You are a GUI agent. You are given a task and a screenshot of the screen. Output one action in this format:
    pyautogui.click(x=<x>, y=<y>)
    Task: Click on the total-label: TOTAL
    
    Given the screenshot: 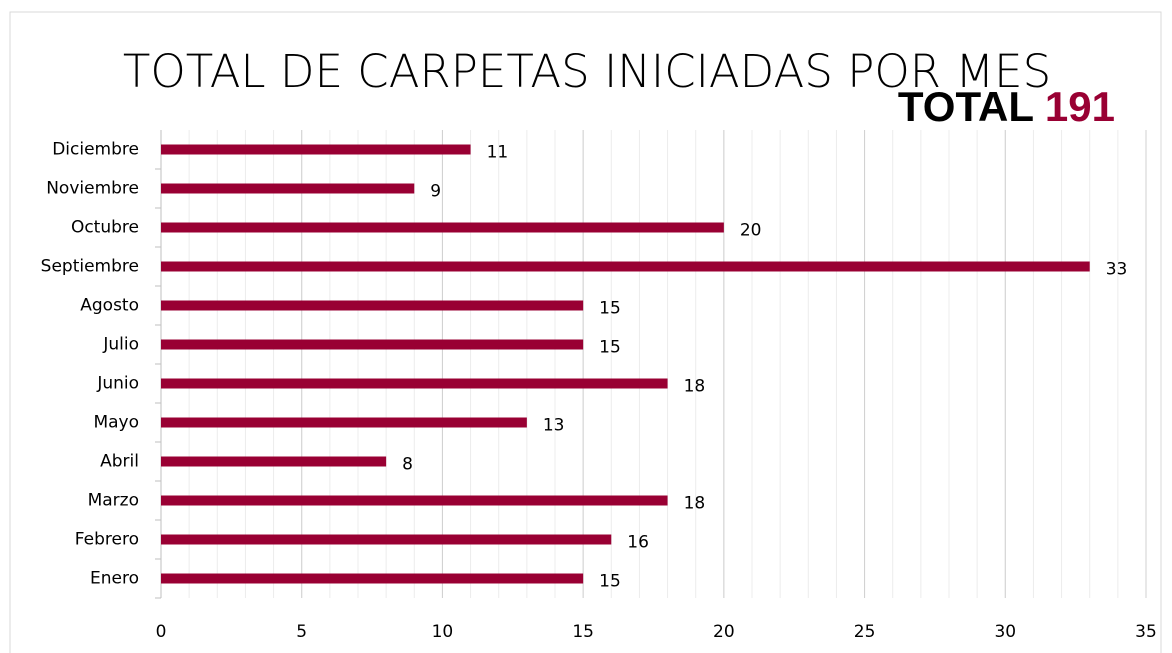 What is the action you would take?
    pyautogui.click(x=965, y=106)
    